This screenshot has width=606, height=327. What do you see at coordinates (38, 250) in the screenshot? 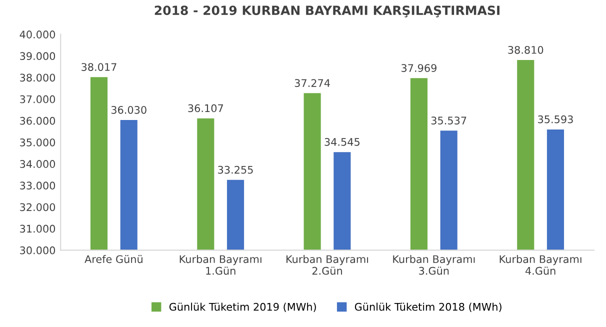
I see `y-tick-label: 30.000` at bounding box center [38, 250].